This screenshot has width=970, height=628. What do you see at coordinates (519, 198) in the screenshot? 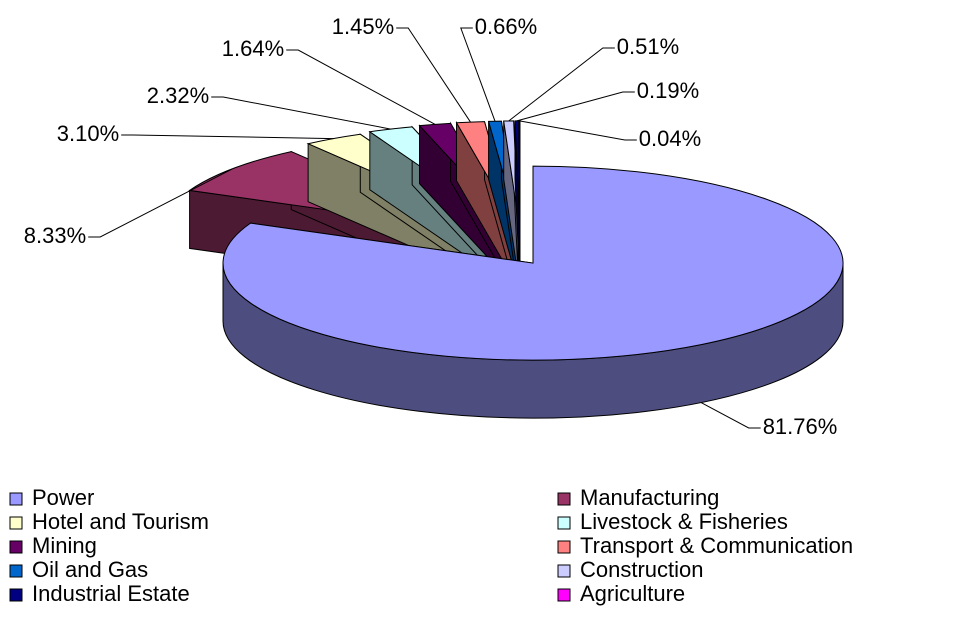
I see `slice` at bounding box center [519, 198].